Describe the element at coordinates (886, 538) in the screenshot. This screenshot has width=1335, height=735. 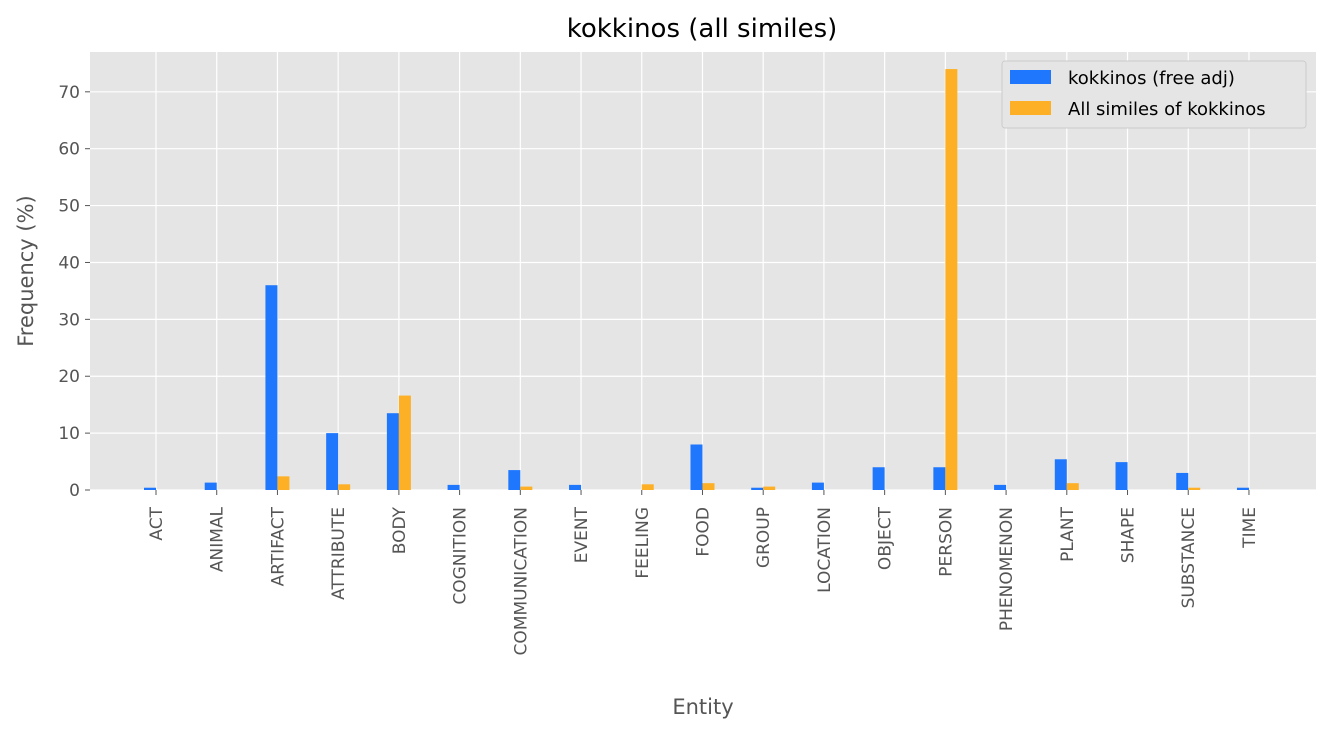
I see `x-tick-label: OBJECT` at that location.